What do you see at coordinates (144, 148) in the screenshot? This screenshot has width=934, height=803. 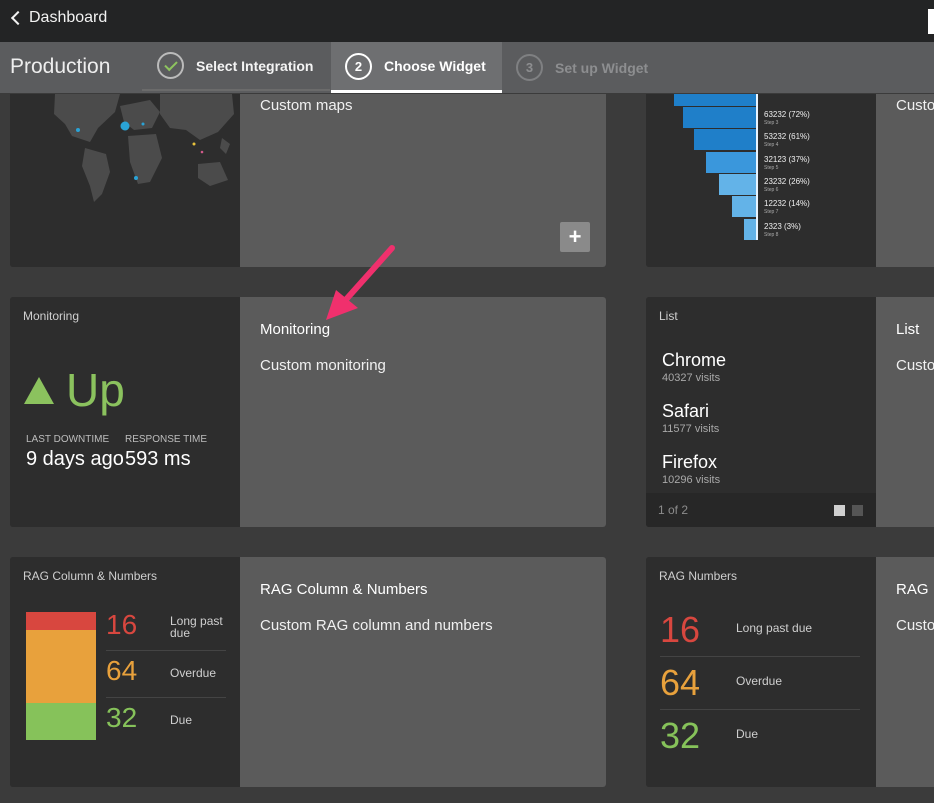 I see `world-map-preview` at bounding box center [144, 148].